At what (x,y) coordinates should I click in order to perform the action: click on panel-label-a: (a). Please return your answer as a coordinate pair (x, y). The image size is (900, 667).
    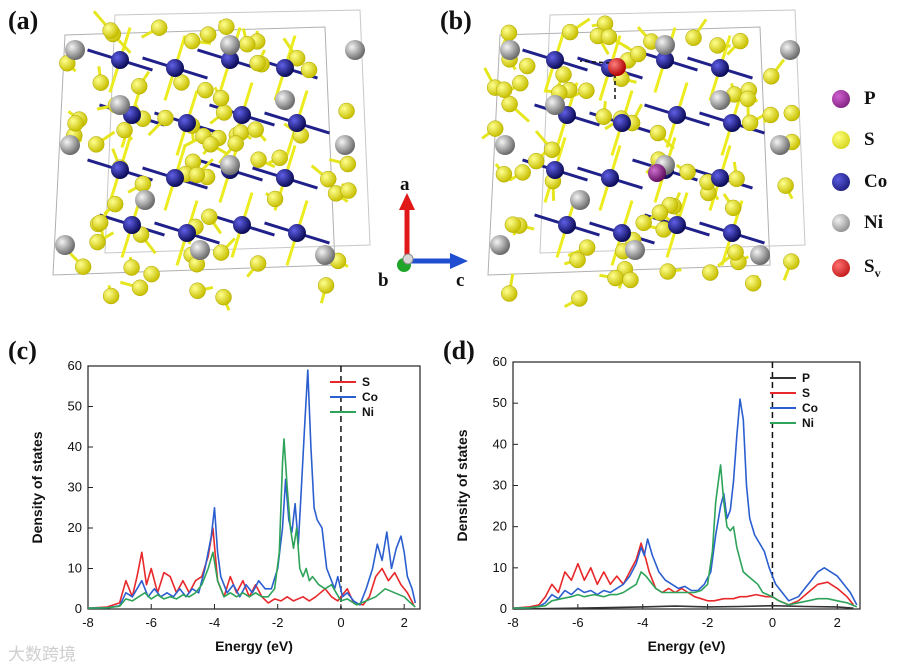
    Looking at the image, I should click on (23, 20).